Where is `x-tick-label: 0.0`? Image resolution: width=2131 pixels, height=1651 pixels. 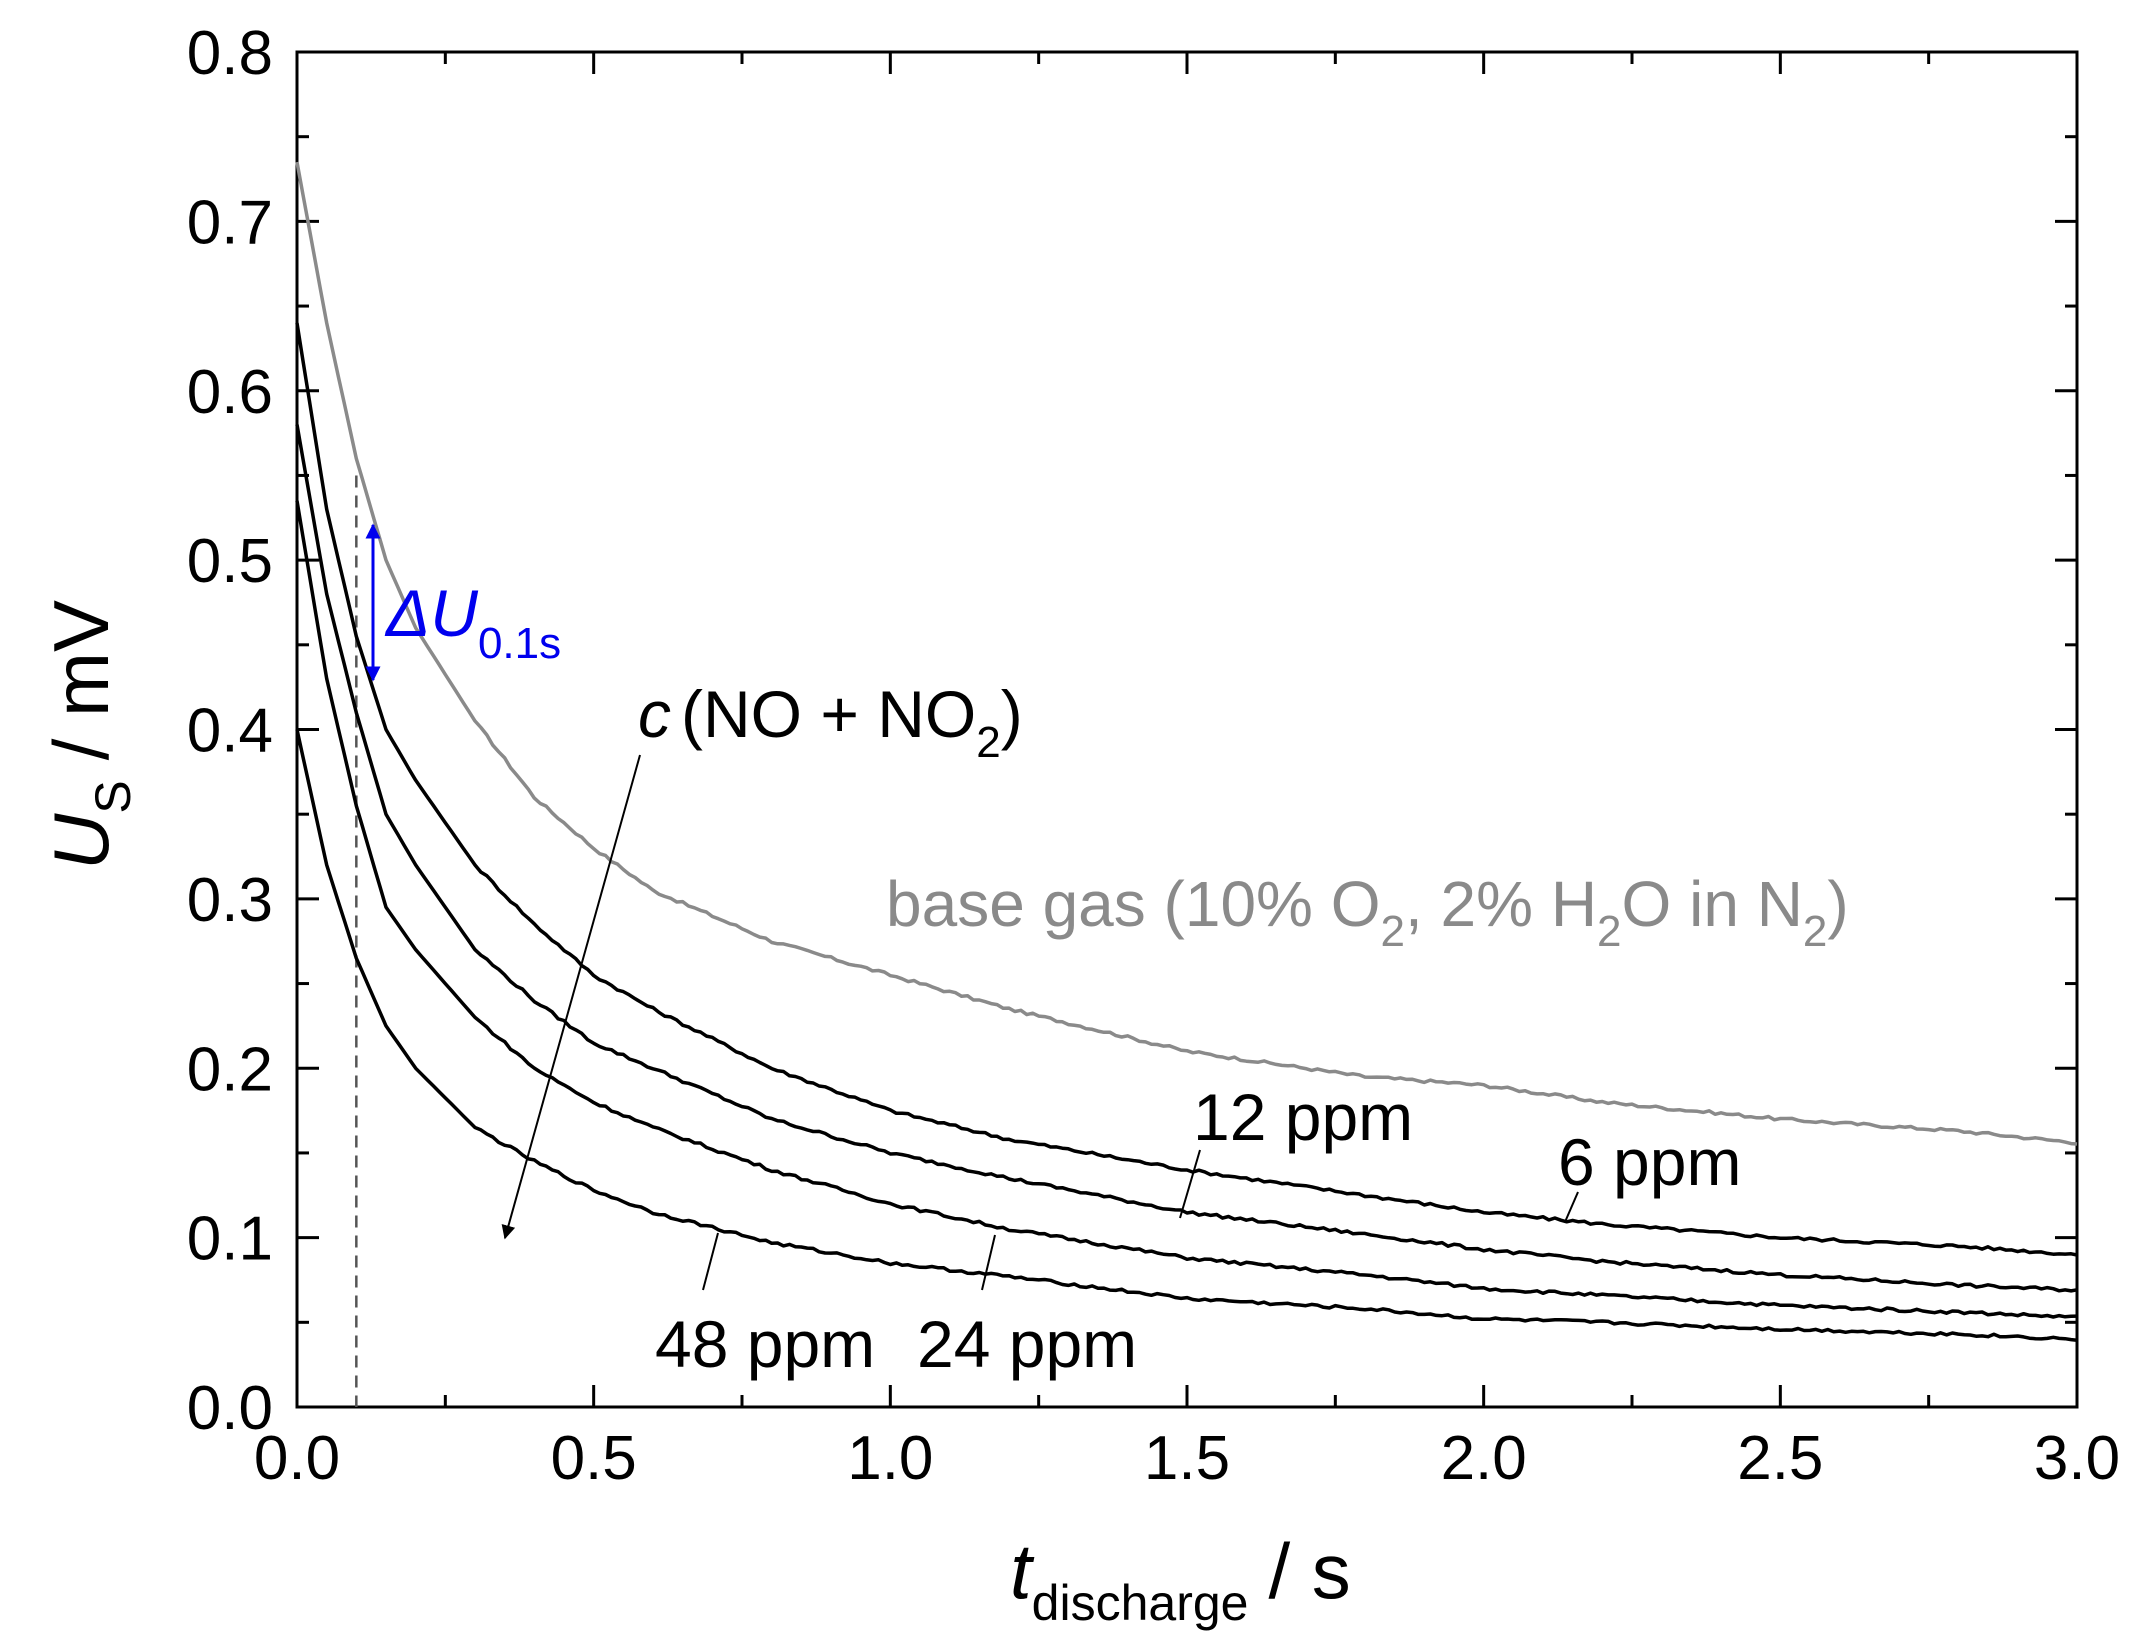 x-tick-label: 0.0 is located at coordinates (297, 1458).